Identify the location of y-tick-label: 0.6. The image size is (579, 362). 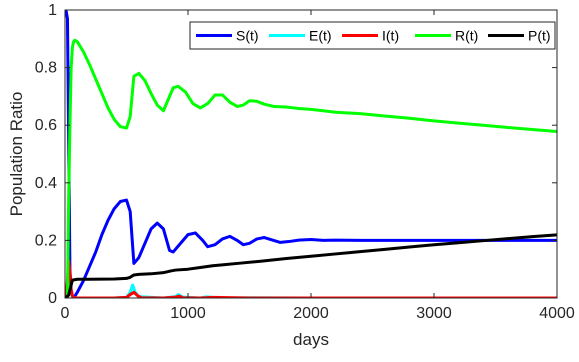
(46, 125).